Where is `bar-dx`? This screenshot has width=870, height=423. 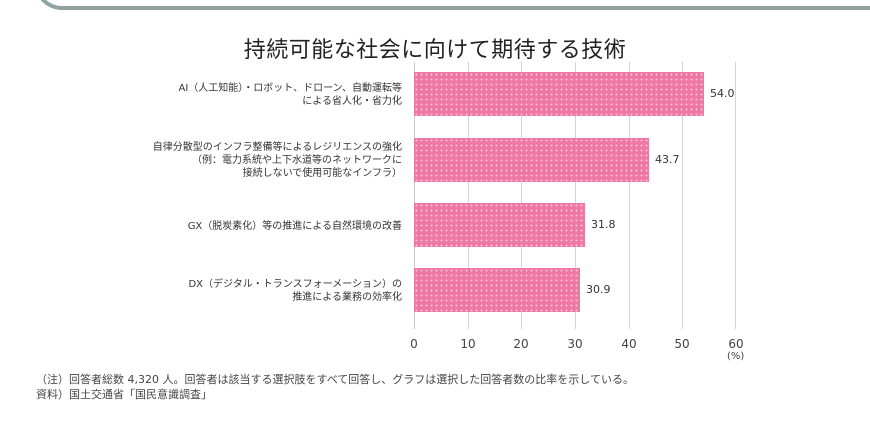 bar-dx is located at coordinates (497, 290).